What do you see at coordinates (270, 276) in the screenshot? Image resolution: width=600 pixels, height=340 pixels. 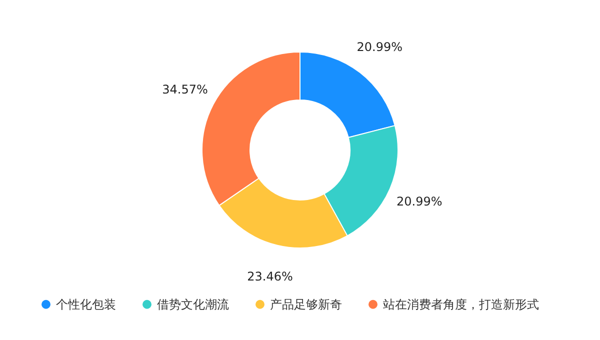 I see `data-label: 23.46%` at bounding box center [270, 276].